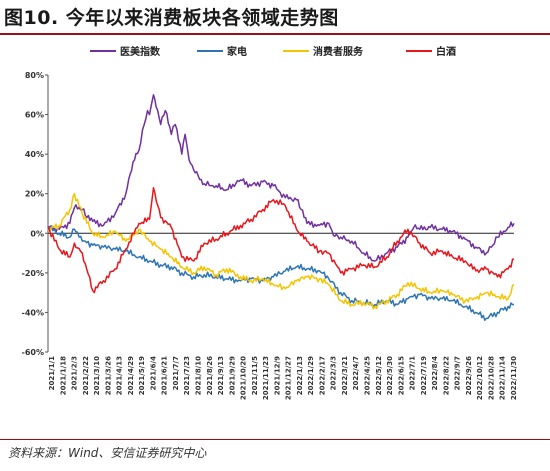  Describe the element at coordinates (401, 375) in the screenshot. I see `x-tick-label: 2022/6/15` at that location.